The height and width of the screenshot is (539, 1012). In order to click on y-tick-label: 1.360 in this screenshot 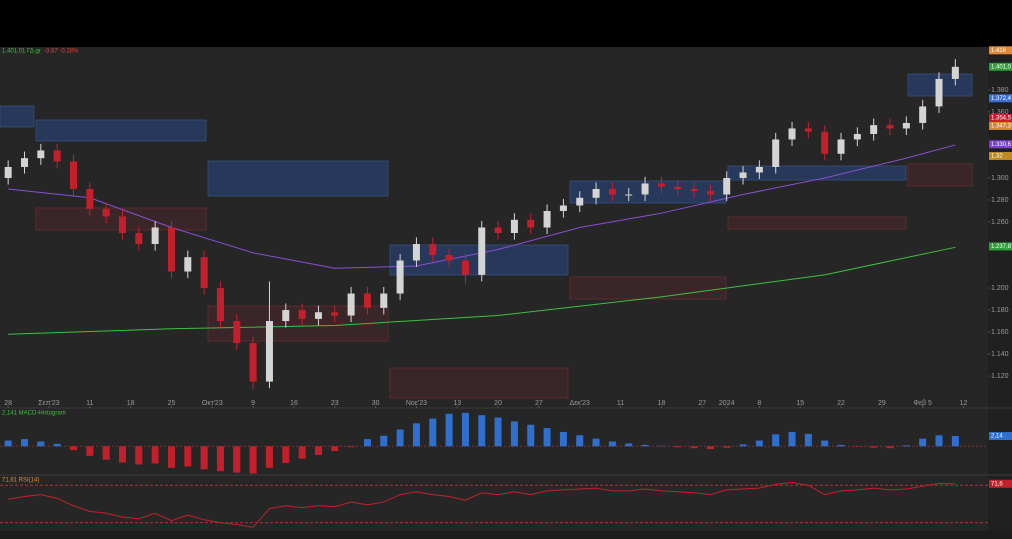, I will do `click(1000, 112)`.